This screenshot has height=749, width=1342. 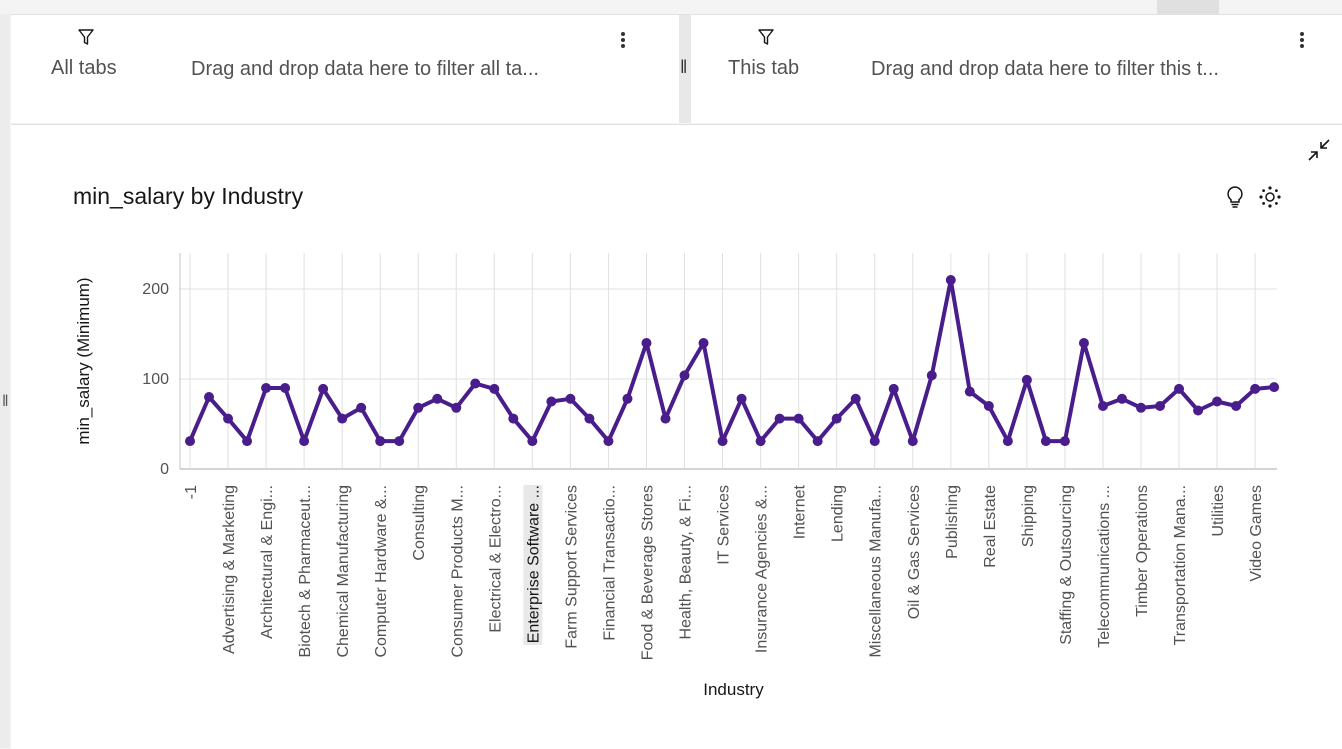 What do you see at coordinates (229, 569) in the screenshot?
I see `x-tick-label: Advertising & Marketing` at bounding box center [229, 569].